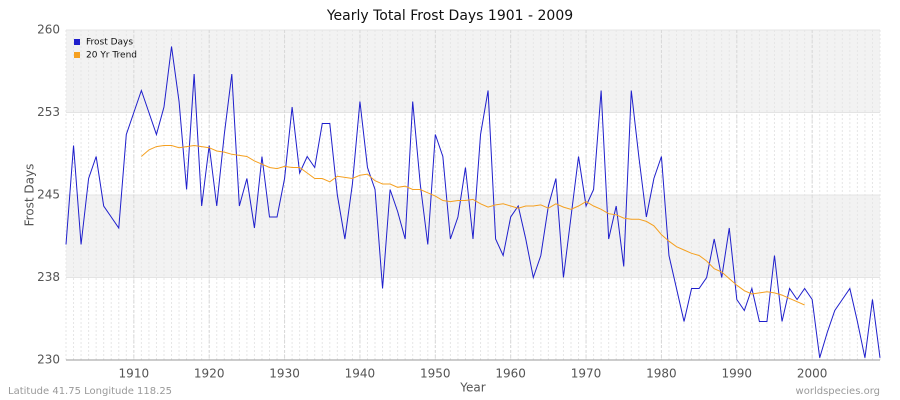 This screenshot has height=400, width=900. Describe the element at coordinates (48, 360) in the screenshot. I see `y-tick-label: 230` at that location.